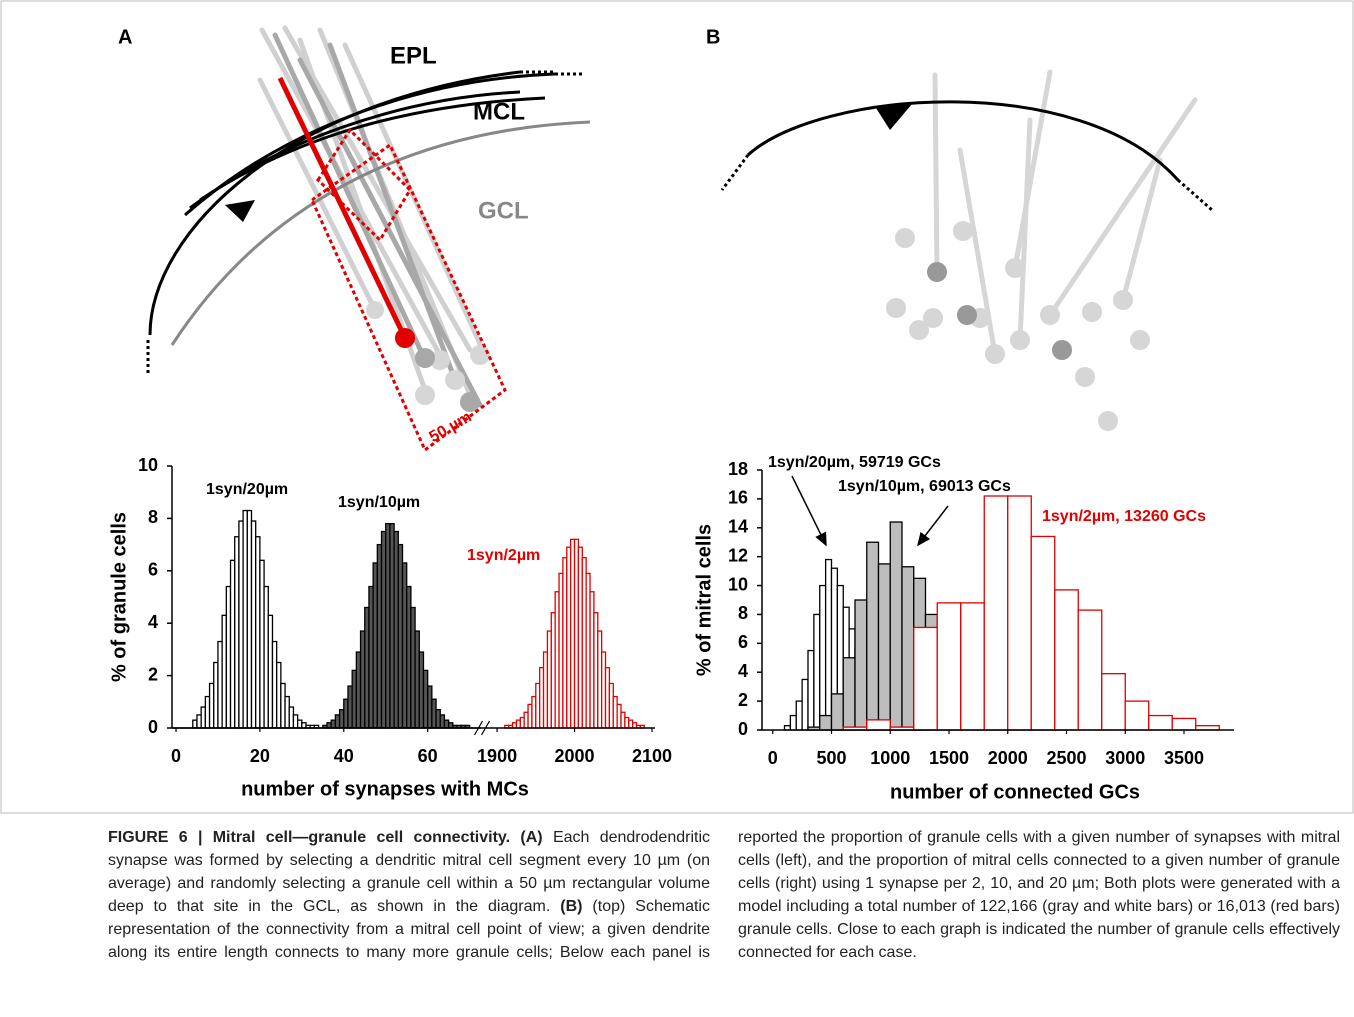 The image size is (1354, 1017). I want to click on layer-label: EPL, so click(413, 55).